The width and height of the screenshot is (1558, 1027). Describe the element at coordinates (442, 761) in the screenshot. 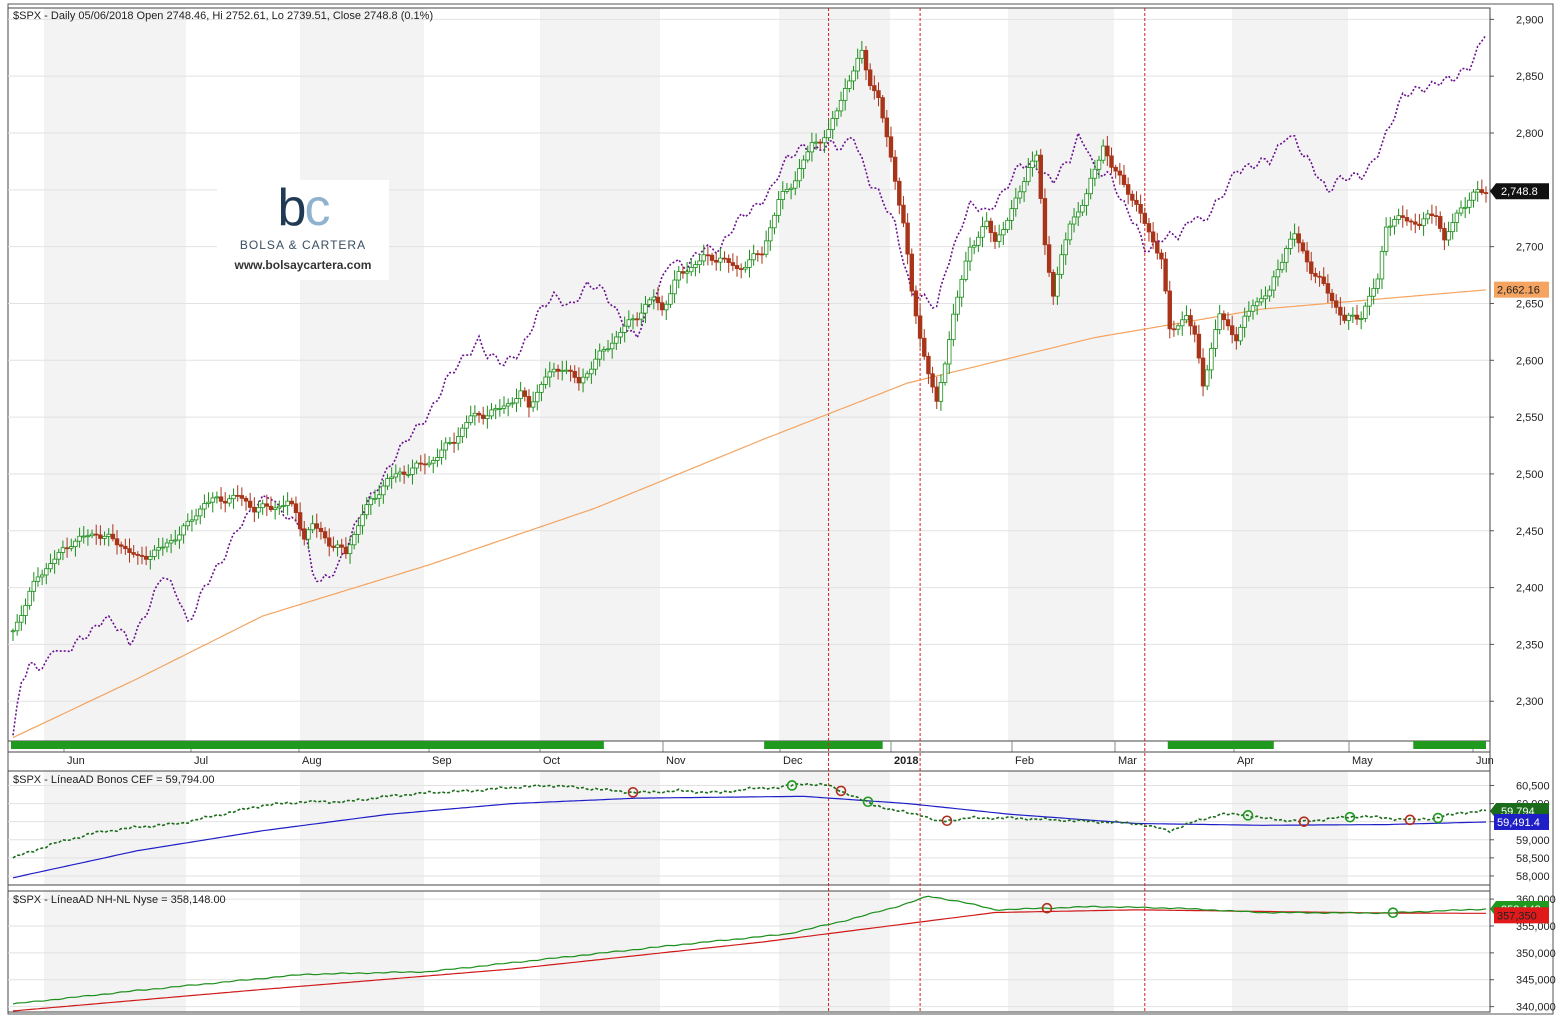

I see `month-label: Sep` at that location.